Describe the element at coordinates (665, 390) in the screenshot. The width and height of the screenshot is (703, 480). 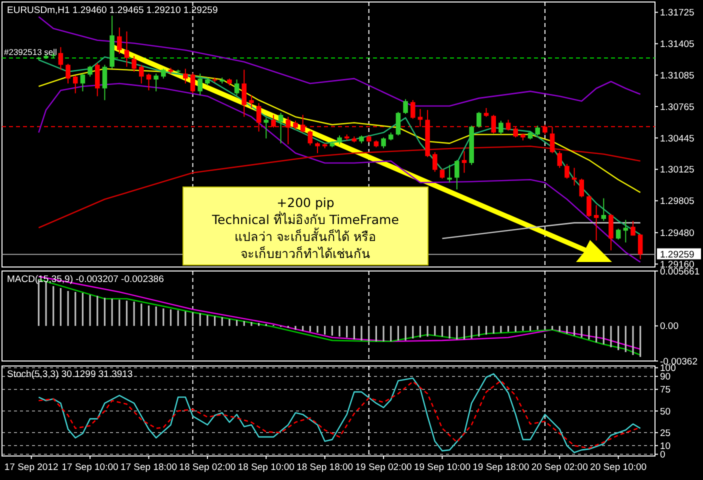
I see `y-tick-label: 75` at that location.